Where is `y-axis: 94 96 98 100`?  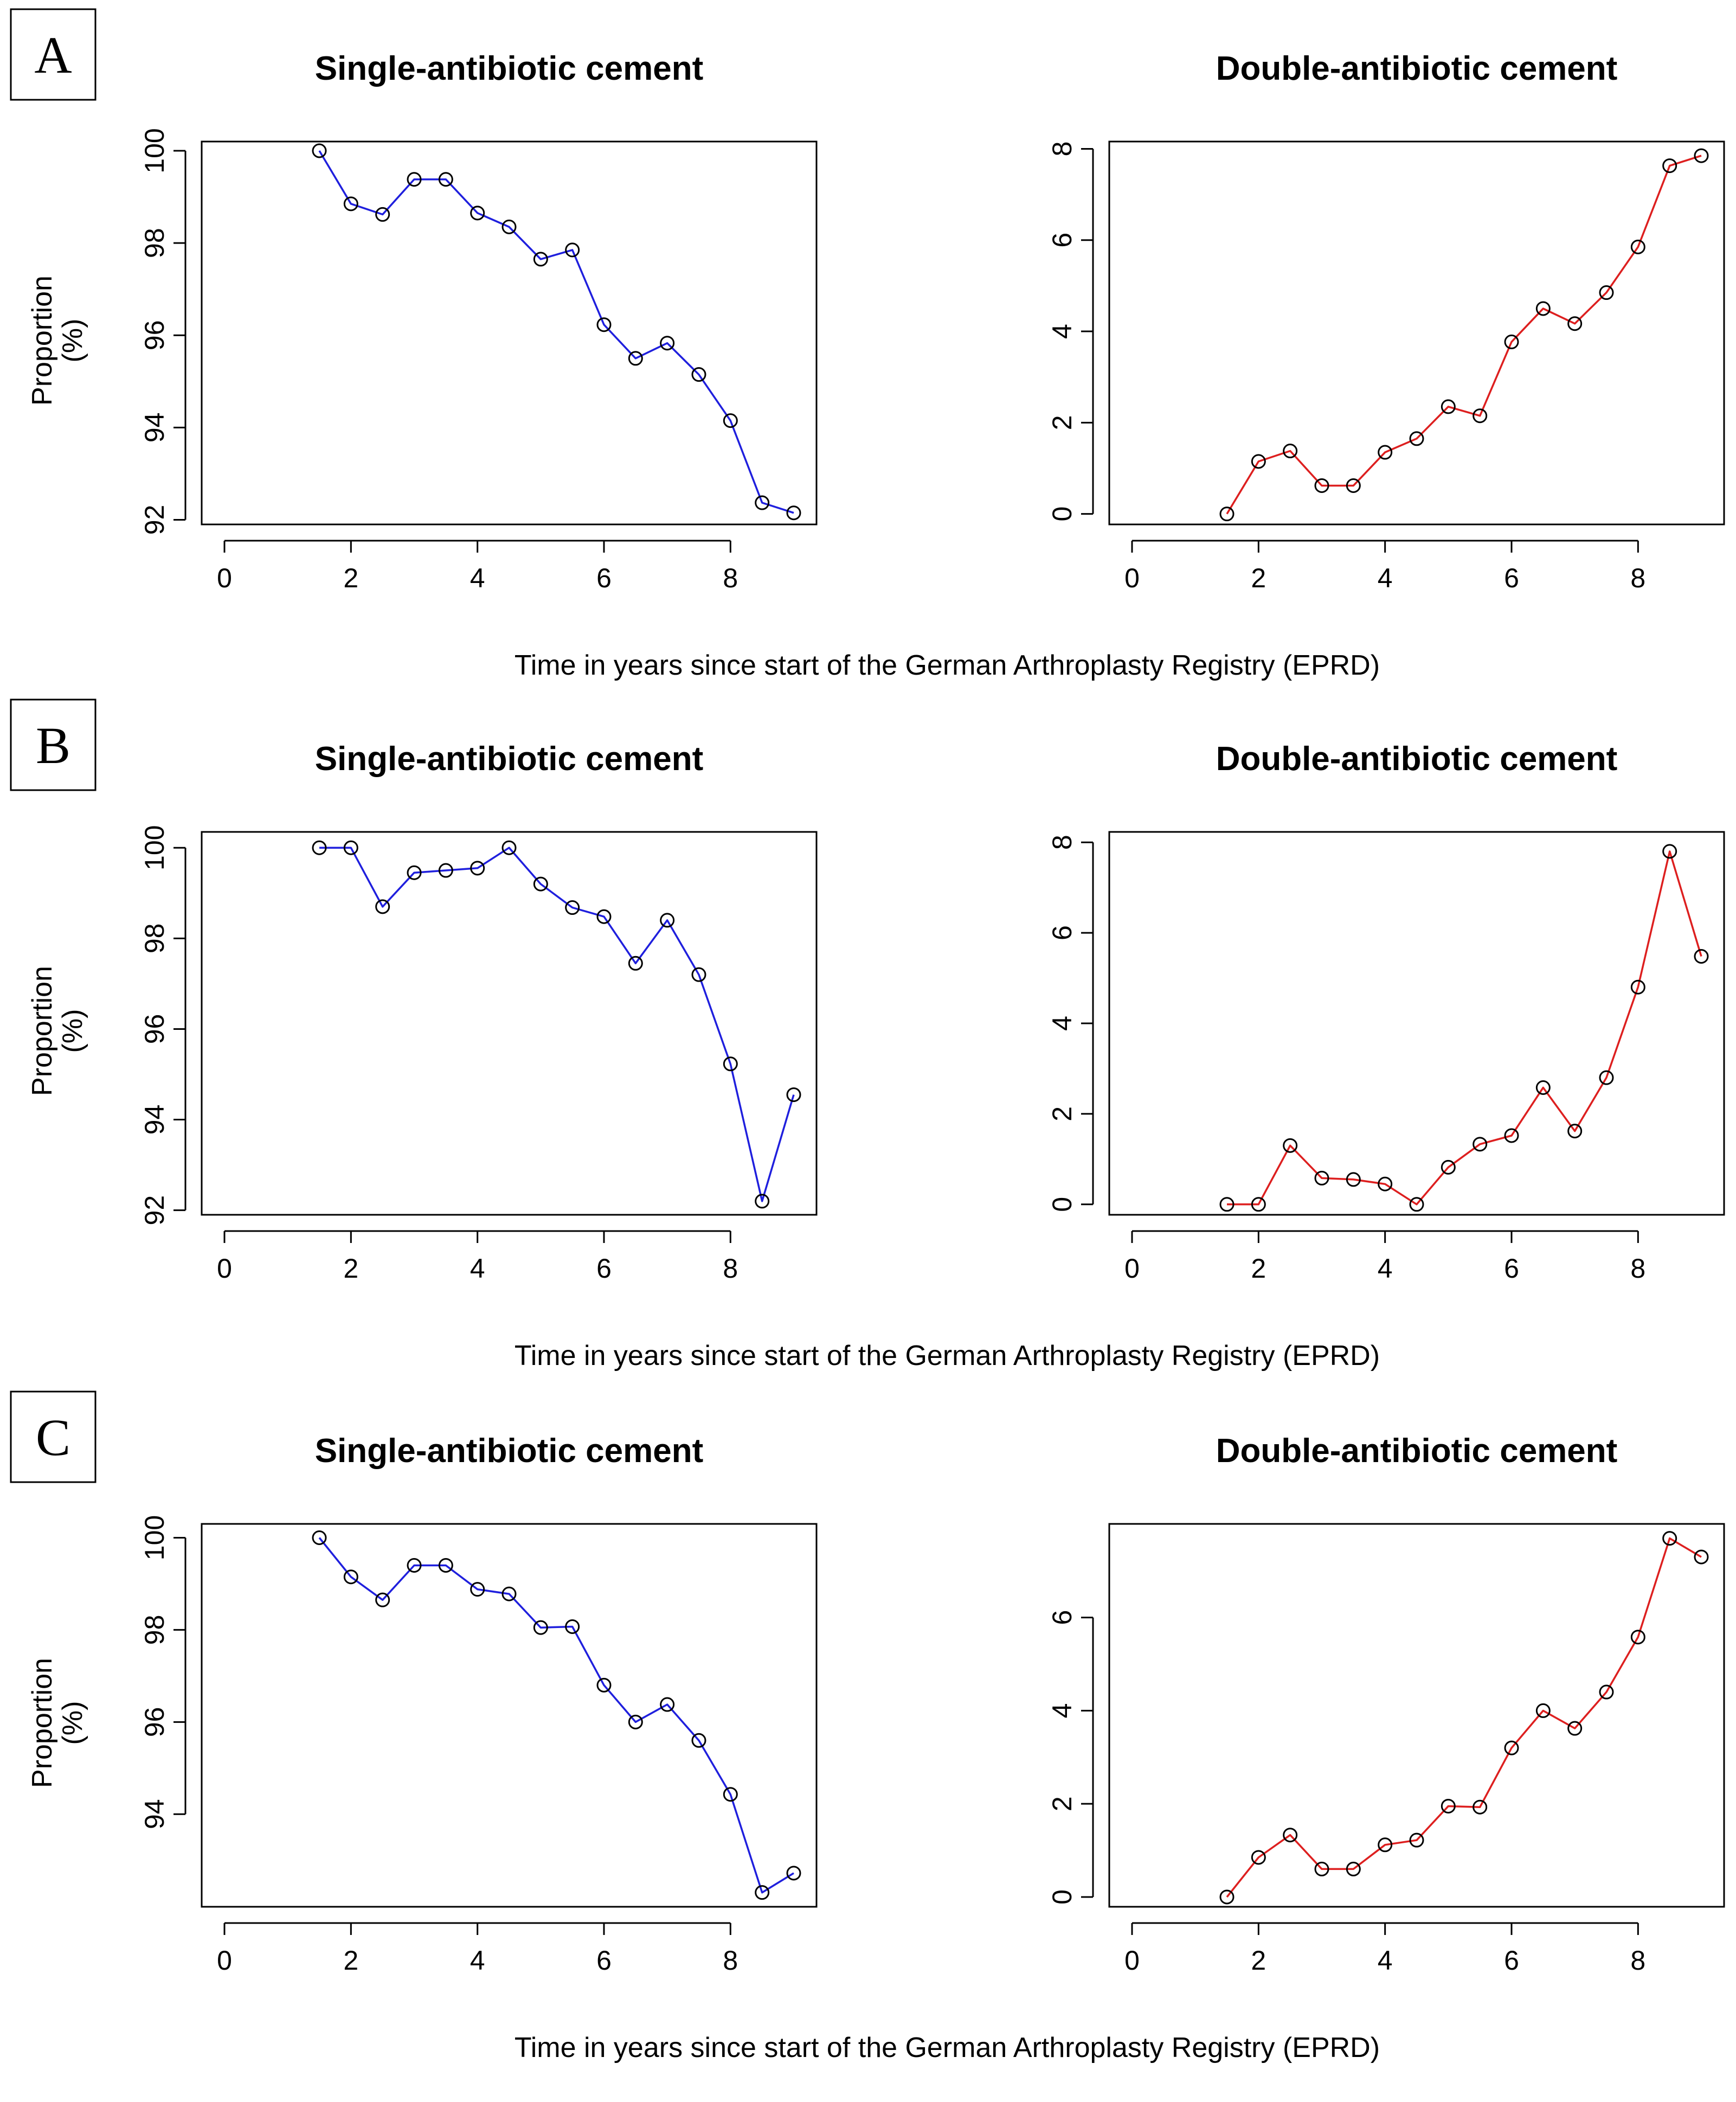 y-axis: 94 96 98 100 is located at coordinates (163, 1672).